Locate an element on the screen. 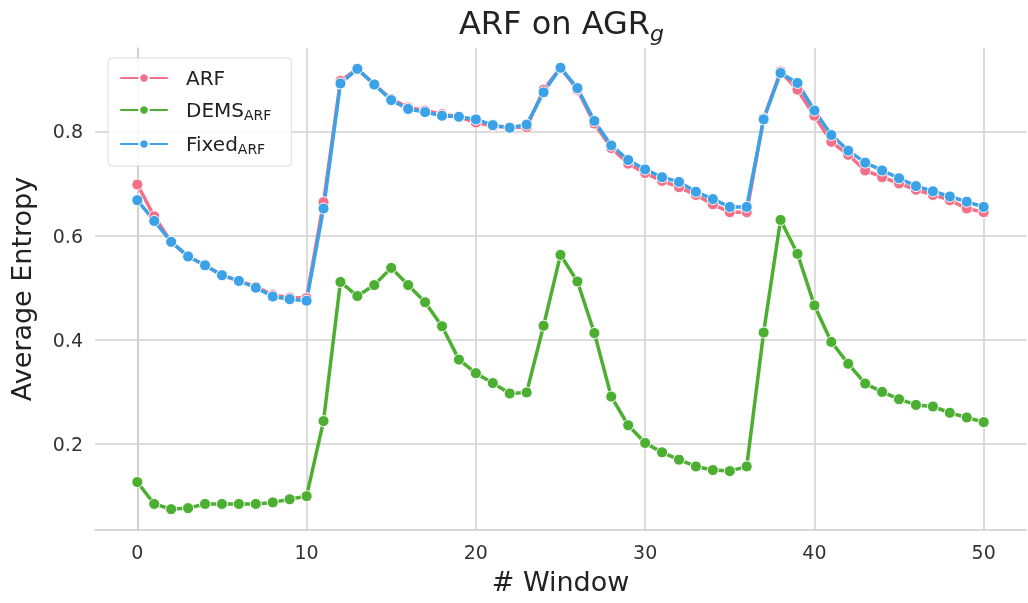 Image resolution: width=1028 pixels, height=603 pixels. x-tick-label: 0 is located at coordinates (137, 551).